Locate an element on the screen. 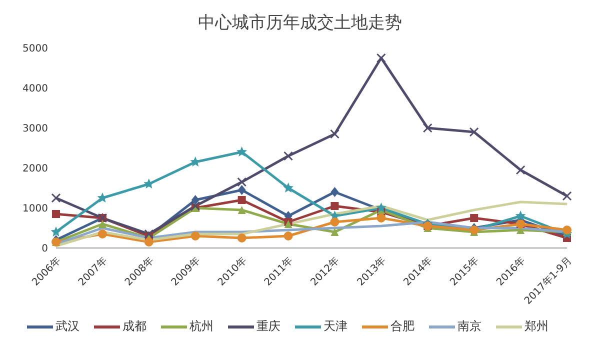  legend-label: 杭州 is located at coordinates (201, 326).